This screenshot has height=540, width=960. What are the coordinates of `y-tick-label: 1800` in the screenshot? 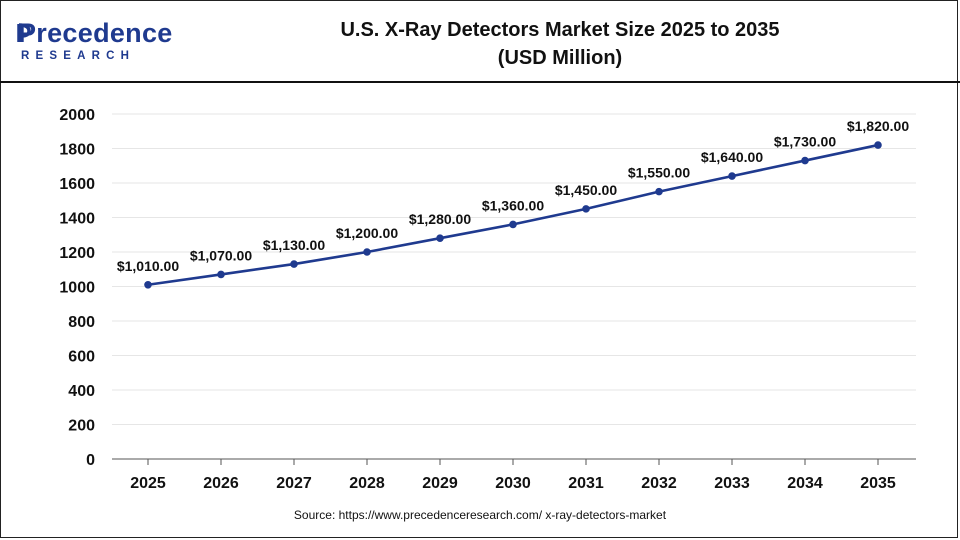 It's located at (77, 150).